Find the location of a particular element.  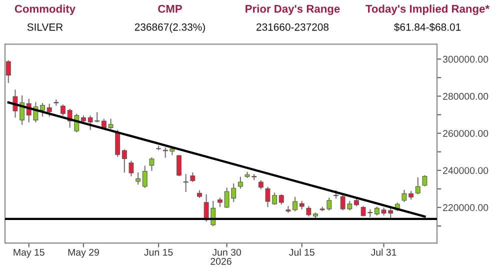

text: $61.84-$68.01 is located at coordinates (427, 27).